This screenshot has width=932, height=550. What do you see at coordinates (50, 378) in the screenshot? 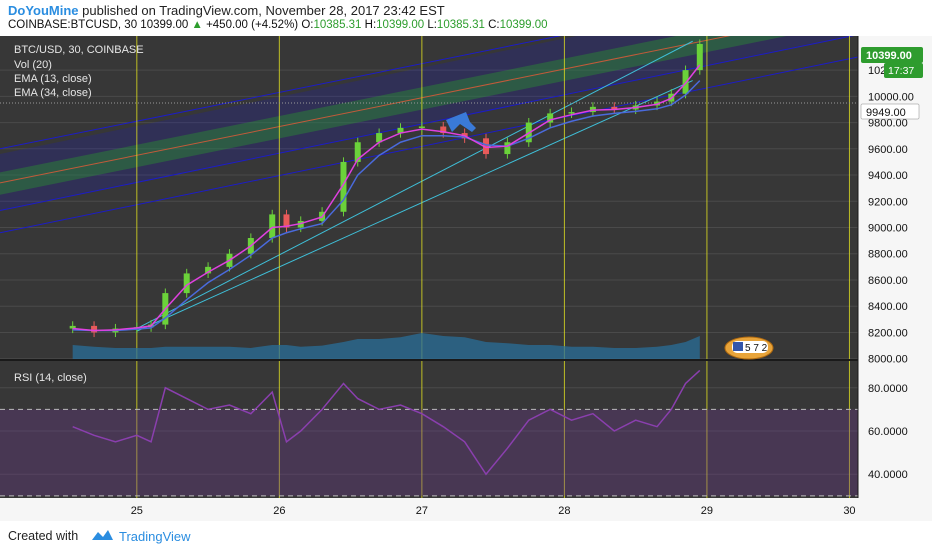
I see `legend-rsi: RSI (14, close)` at bounding box center [50, 378].